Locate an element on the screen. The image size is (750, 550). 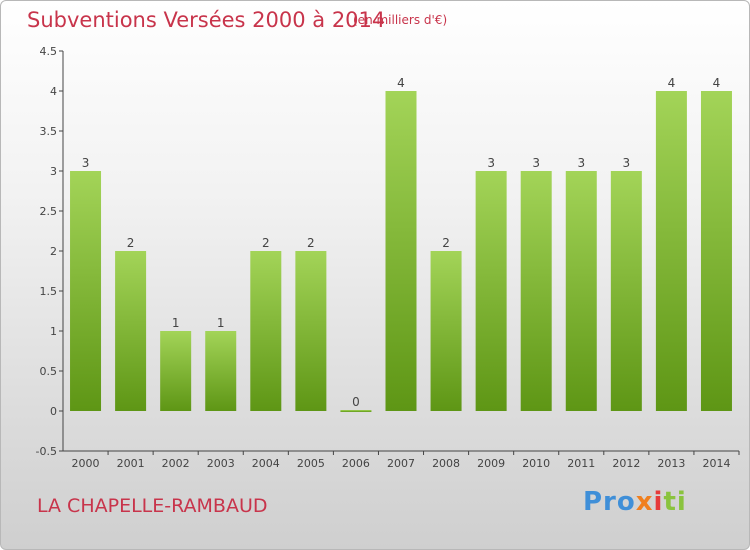
bar-2011 is located at coordinates (581, 291).